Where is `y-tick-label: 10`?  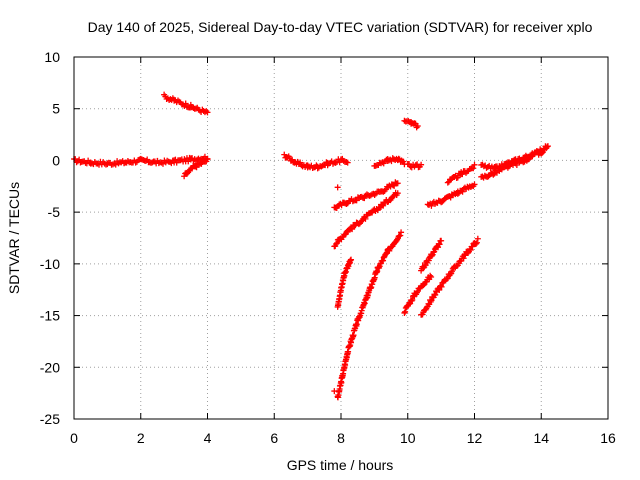 y-tick-label: 10 is located at coordinates (52, 57).